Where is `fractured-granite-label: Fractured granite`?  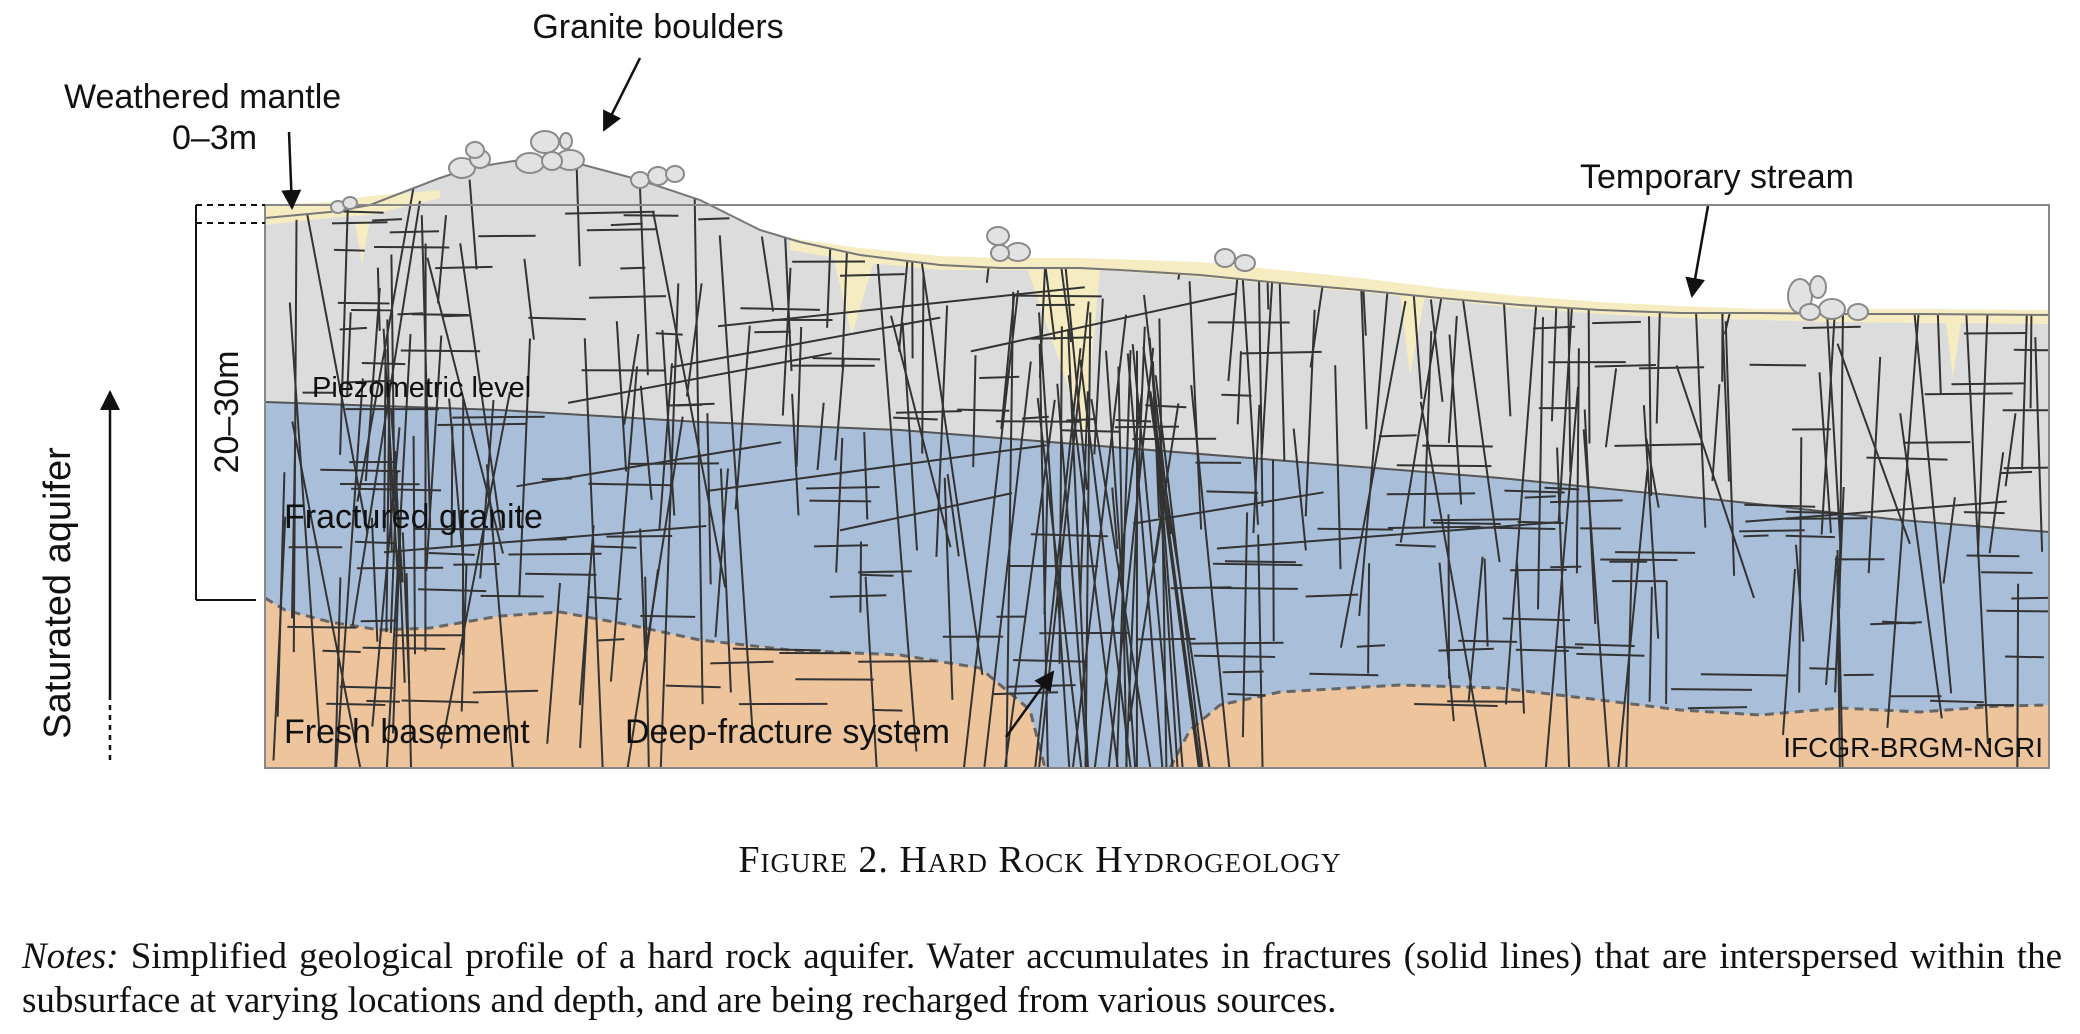 fractured-granite-label: Fractured granite is located at coordinates (413, 517).